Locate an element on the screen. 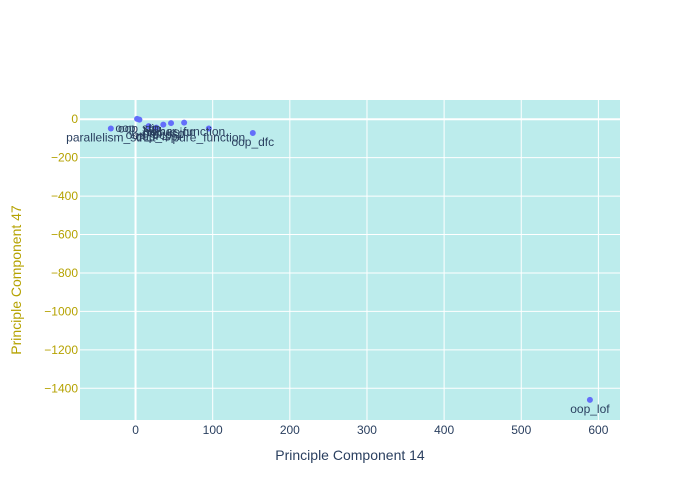  point-label-recursion: recursion is located at coordinates (170, 132).